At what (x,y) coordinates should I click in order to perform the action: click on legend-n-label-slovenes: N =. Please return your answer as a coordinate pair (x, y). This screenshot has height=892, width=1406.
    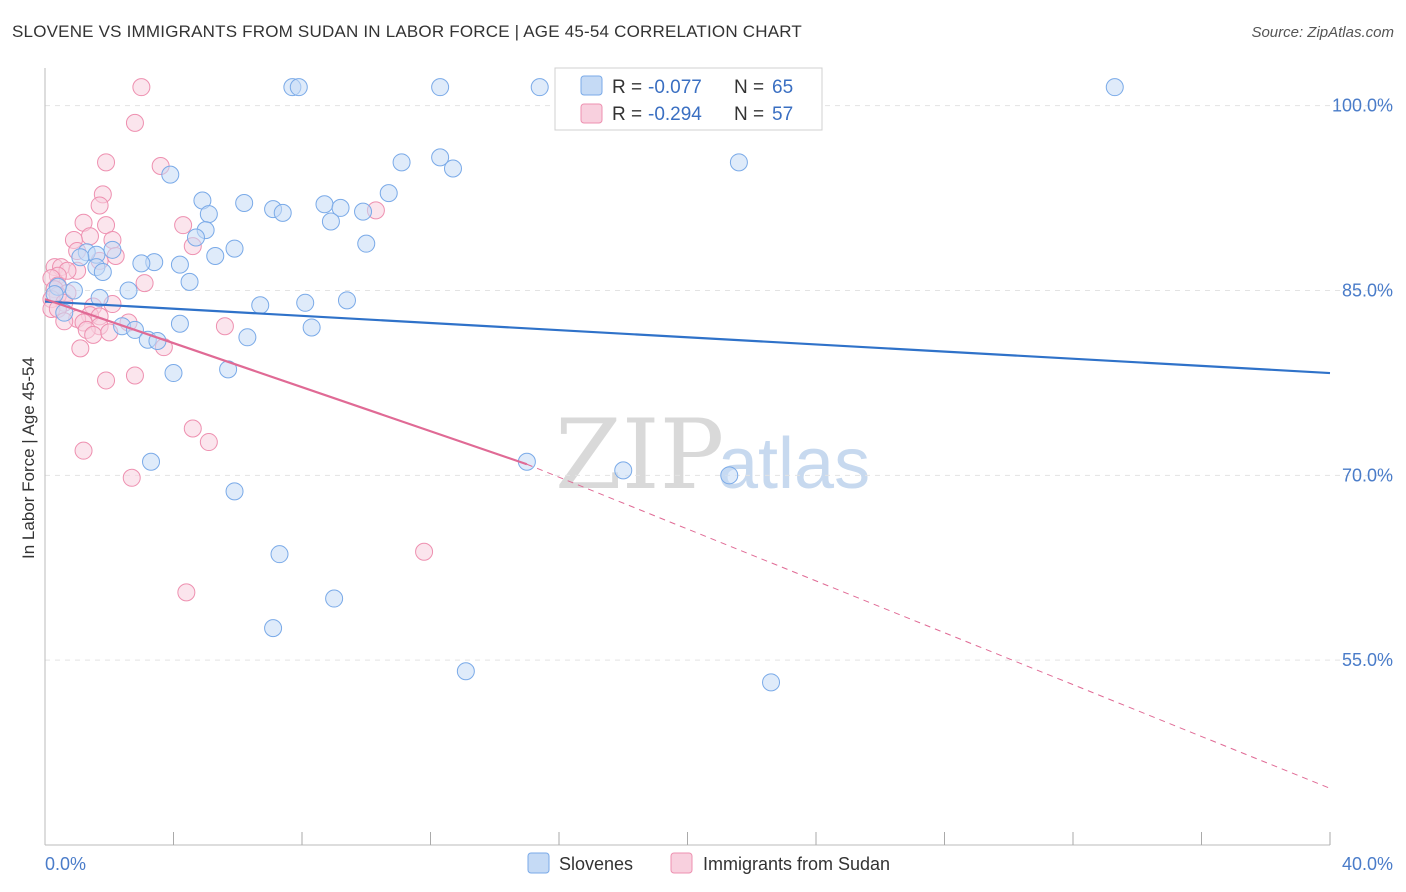
    Looking at the image, I should click on (749, 87).